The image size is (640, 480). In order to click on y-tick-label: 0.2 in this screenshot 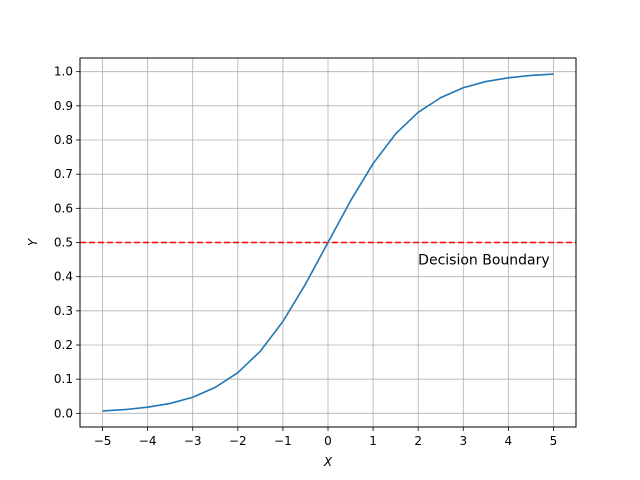, I will do `click(63, 345)`.